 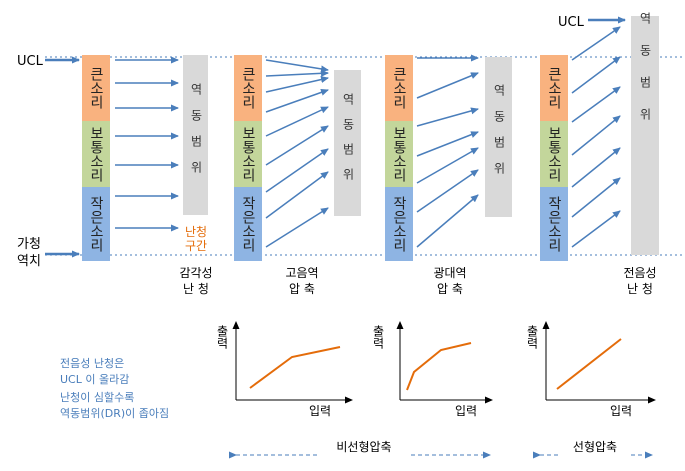 I want to click on note-line4: 역동범위(DR)이 좁아짐, so click(x=114, y=413).